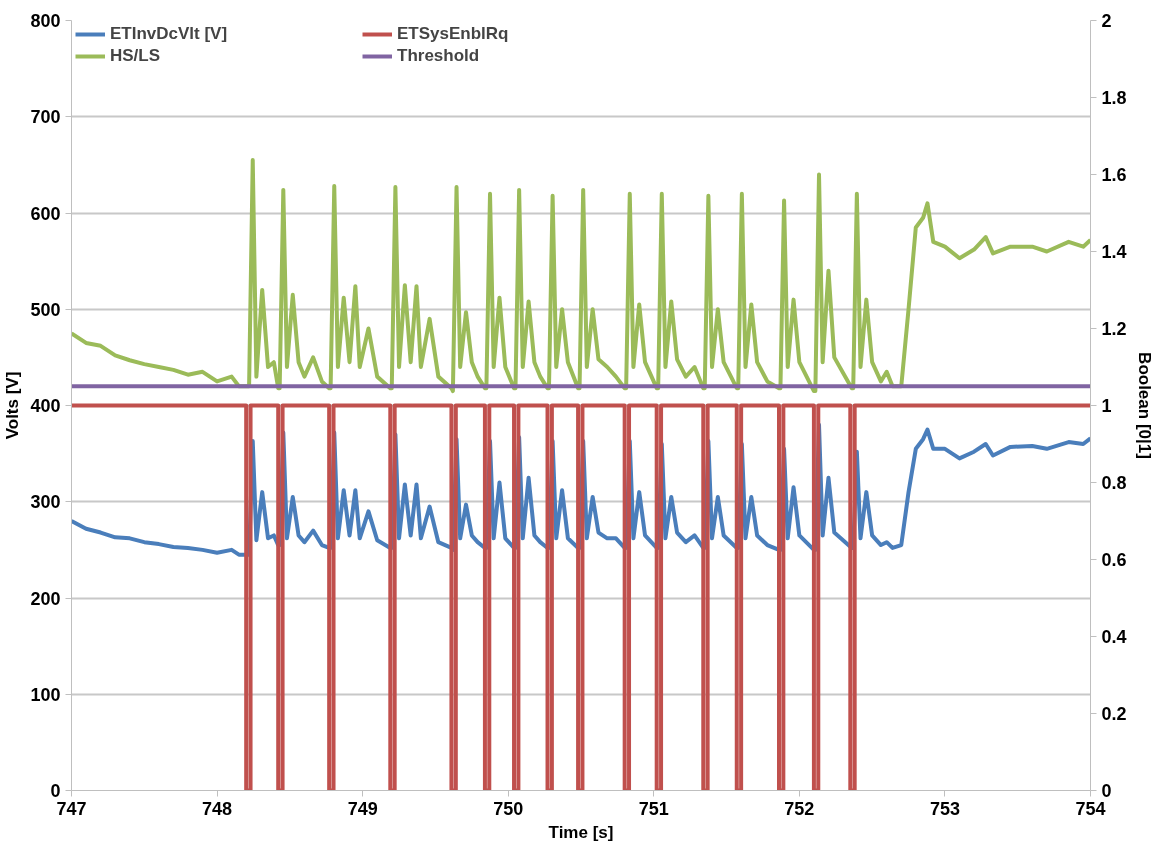 The height and width of the screenshot is (844, 1156). Describe the element at coordinates (217, 808) in the screenshot. I see `x-tick-label: 748` at that location.